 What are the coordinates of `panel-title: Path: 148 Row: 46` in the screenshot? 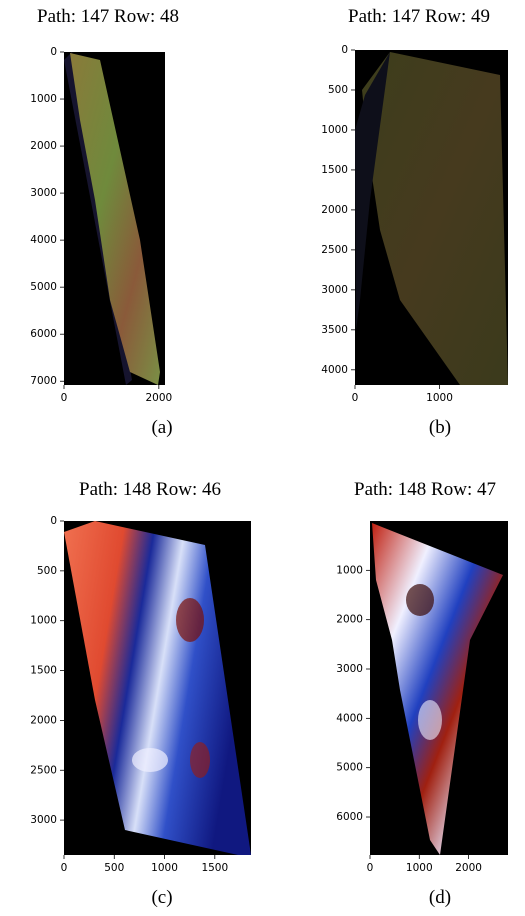 It's located at (150, 489).